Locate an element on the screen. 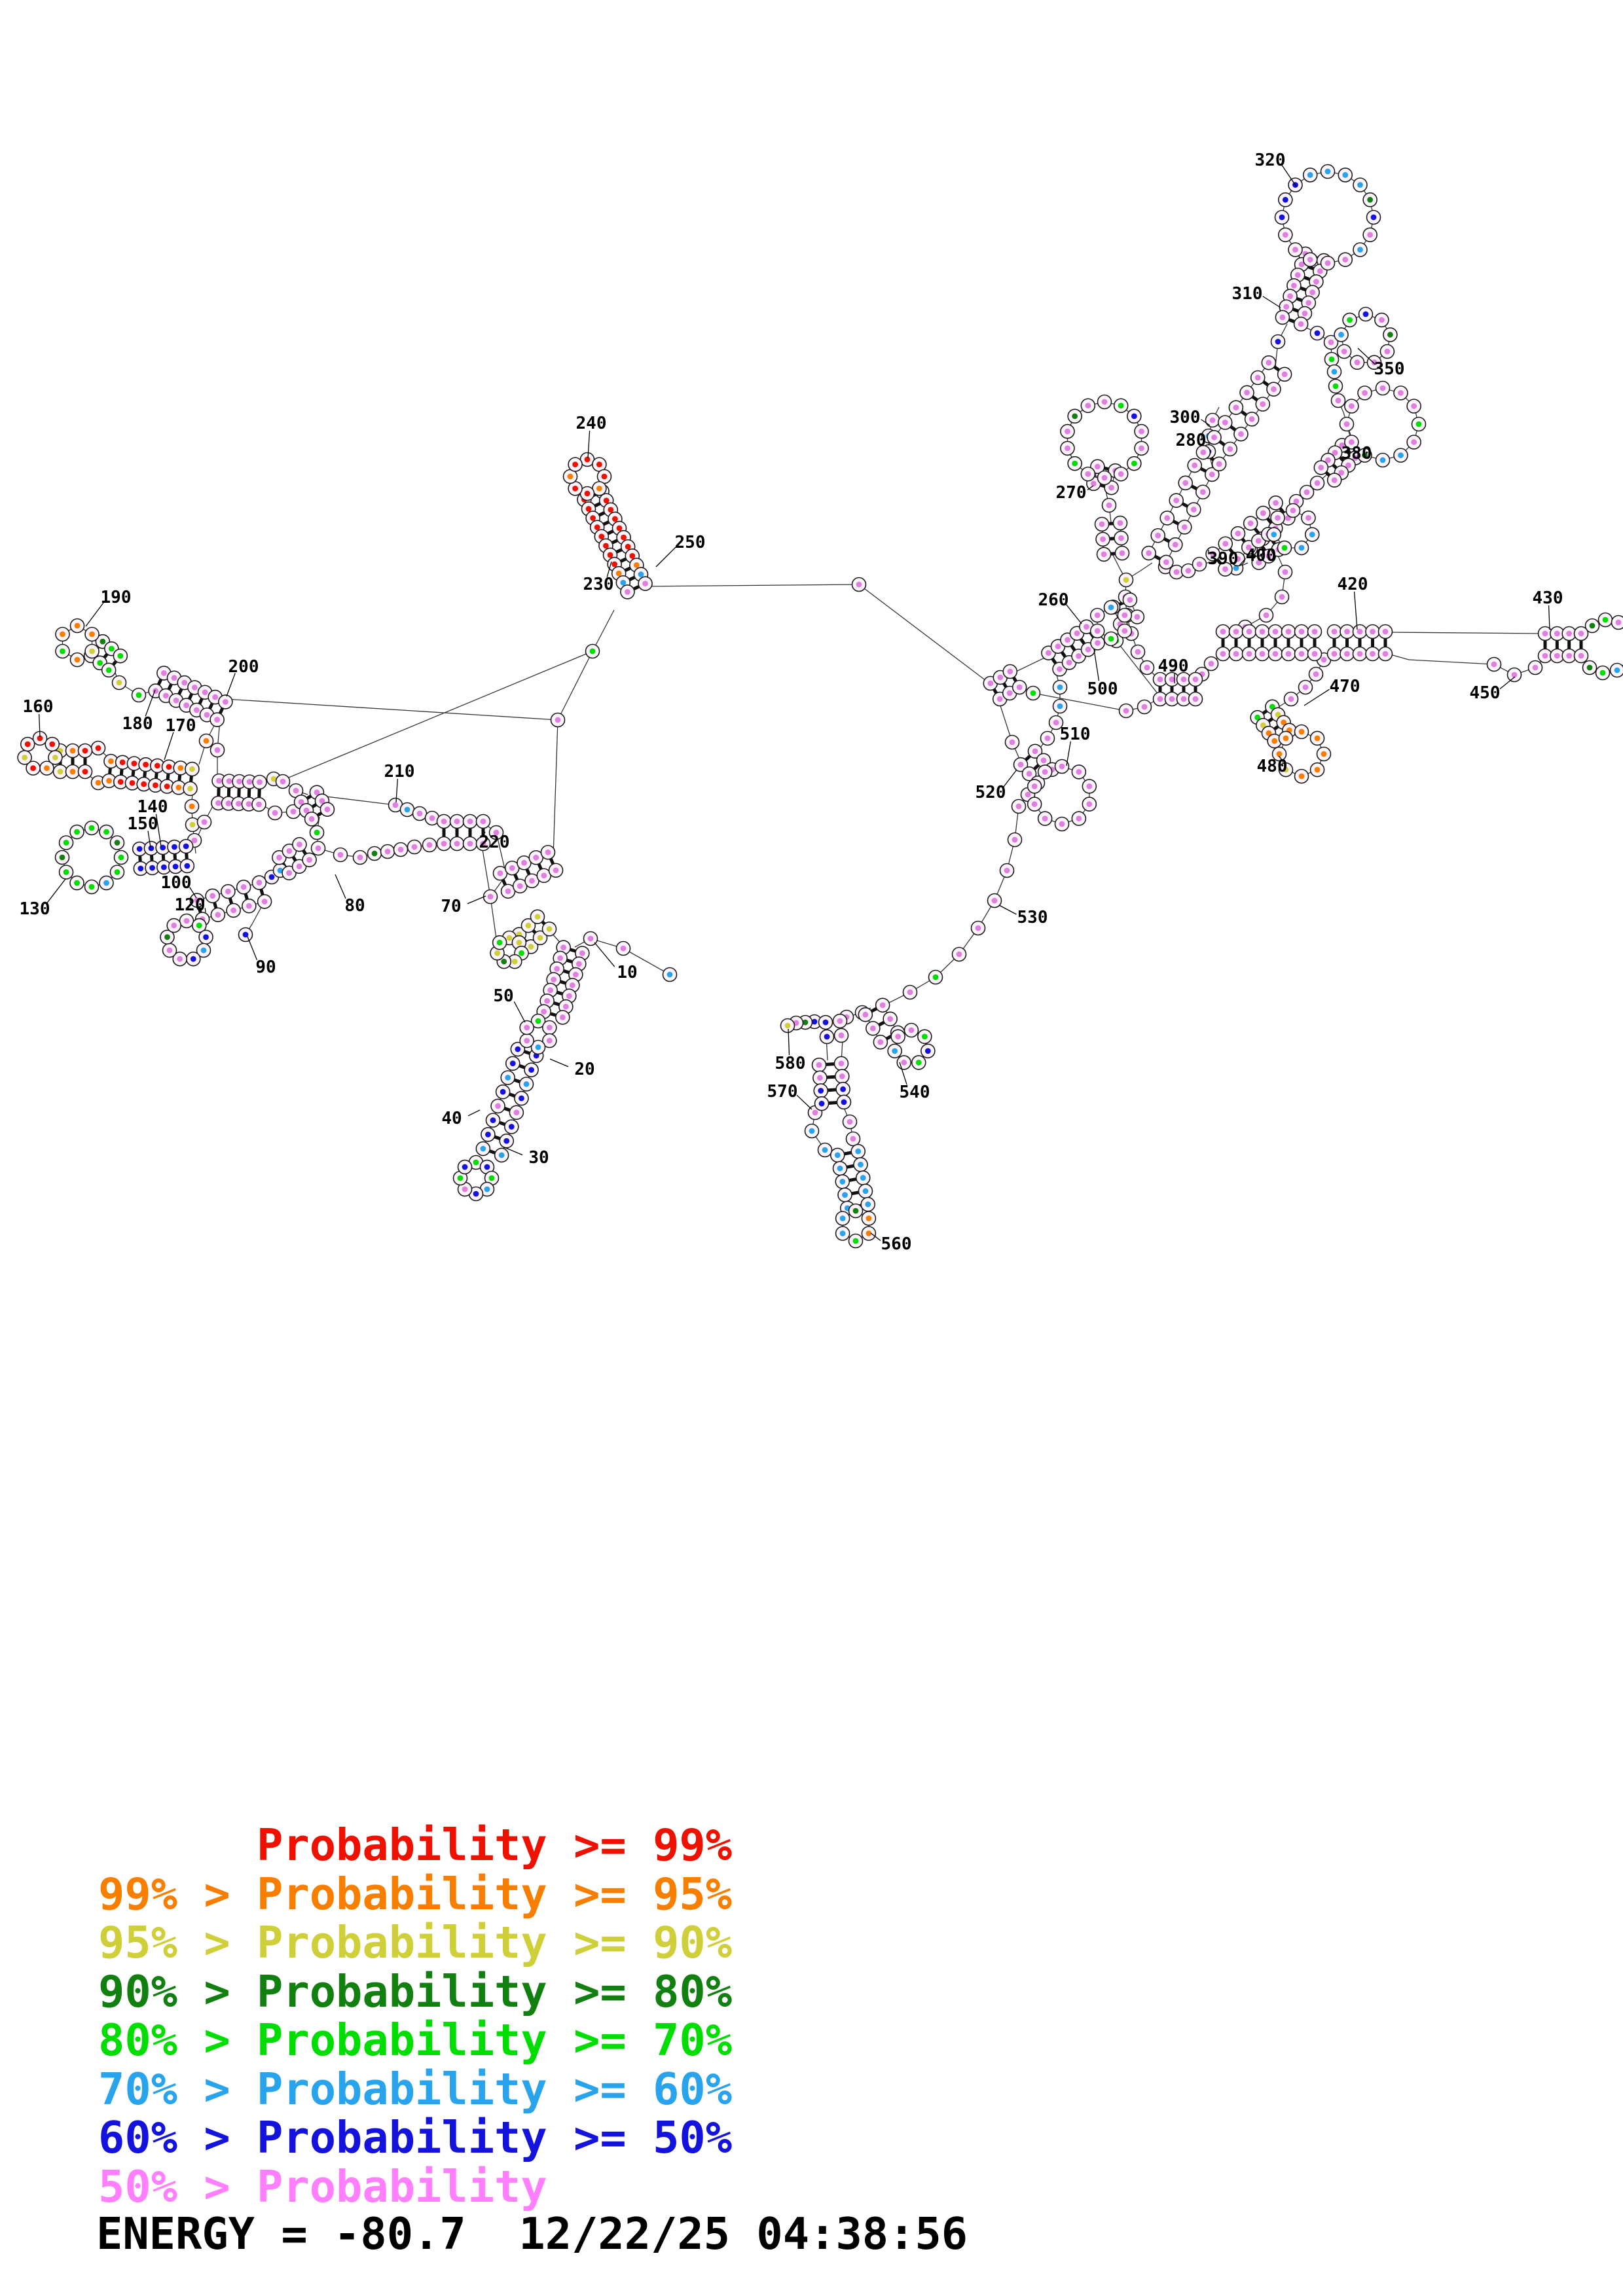  energy-readout: ENERGY = -80.7 12/22/25 04:38:56 is located at coordinates (532, 2233).